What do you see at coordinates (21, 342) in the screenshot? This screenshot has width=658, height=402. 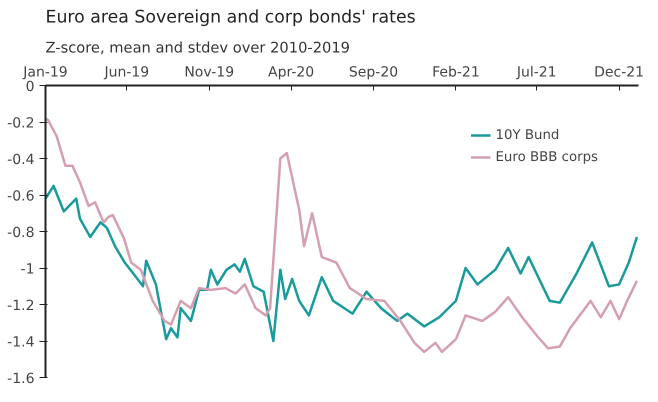 I see `y-tick-label: -1.4` at bounding box center [21, 342].